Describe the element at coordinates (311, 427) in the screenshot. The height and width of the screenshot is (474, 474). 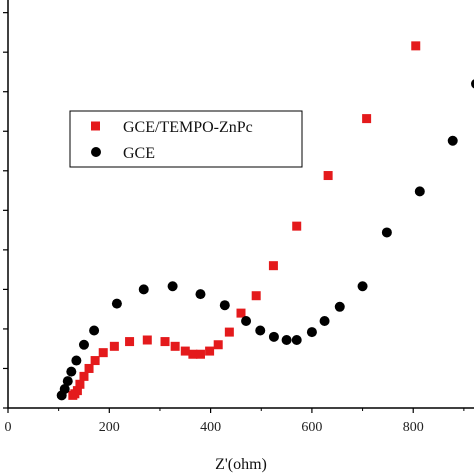
I see `x-tick-label: 600` at that location.